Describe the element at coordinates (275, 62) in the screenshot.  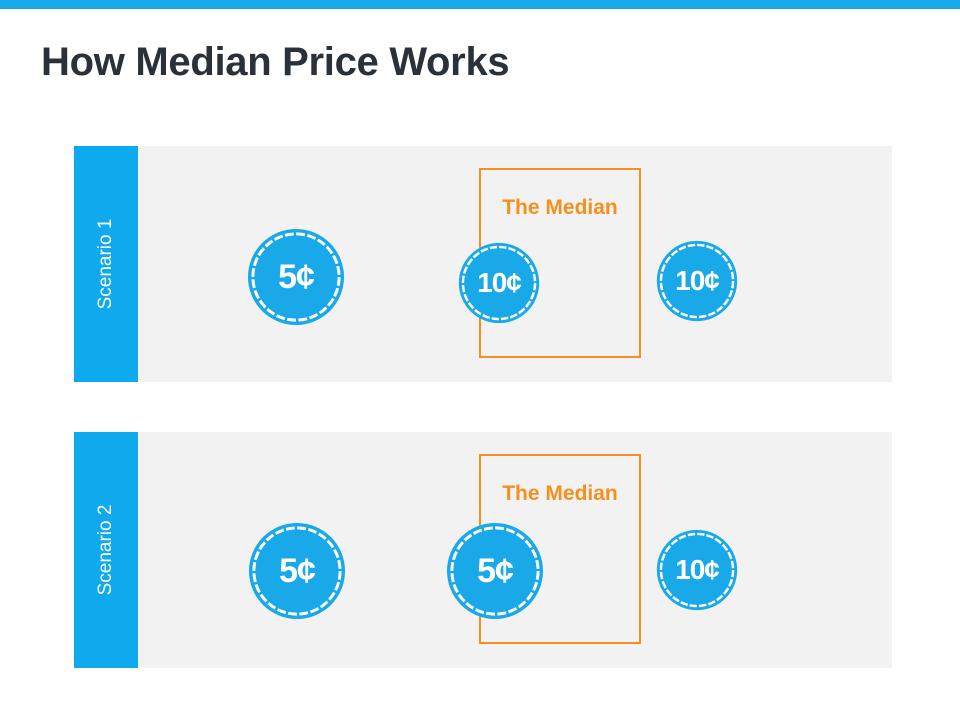
I see `page-title: How Median Price Works` at that location.